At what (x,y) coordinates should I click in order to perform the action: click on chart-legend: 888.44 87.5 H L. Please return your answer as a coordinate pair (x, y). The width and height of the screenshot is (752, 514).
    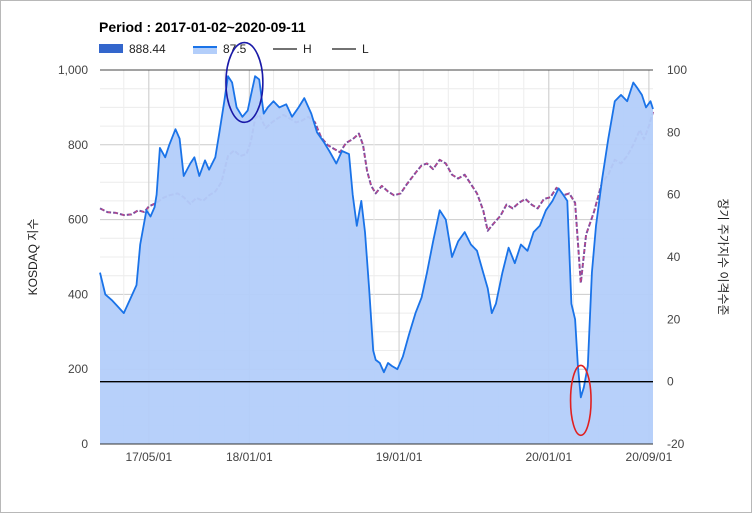
    Looking at the image, I should click on (234, 49).